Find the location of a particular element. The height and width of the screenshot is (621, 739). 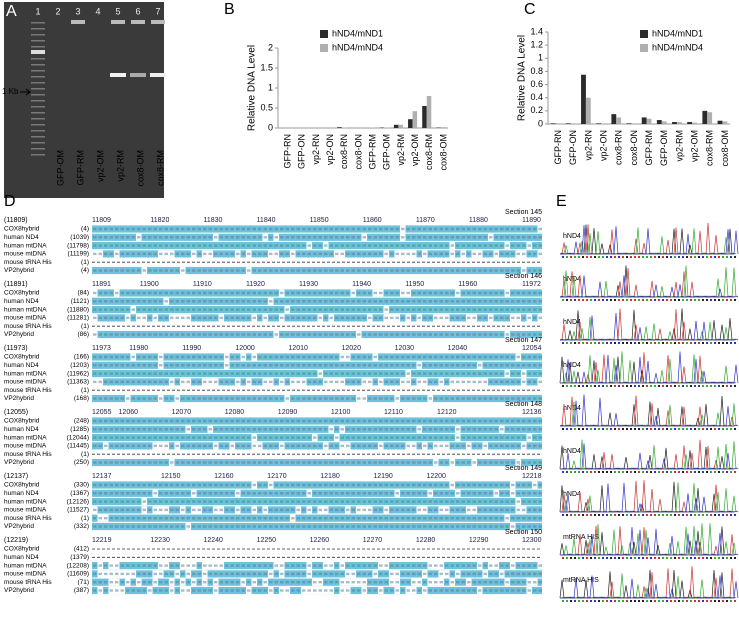

row-name: VP2hybrid is located at coordinates (19, 590).